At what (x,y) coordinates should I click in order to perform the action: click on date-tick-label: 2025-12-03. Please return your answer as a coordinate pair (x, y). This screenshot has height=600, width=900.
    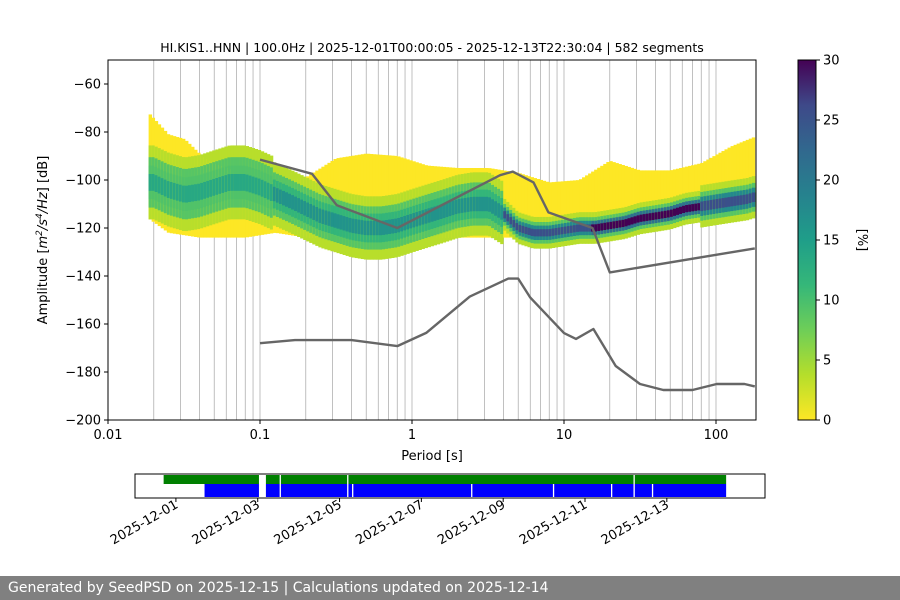
    Looking at the image, I should click on (226, 522).